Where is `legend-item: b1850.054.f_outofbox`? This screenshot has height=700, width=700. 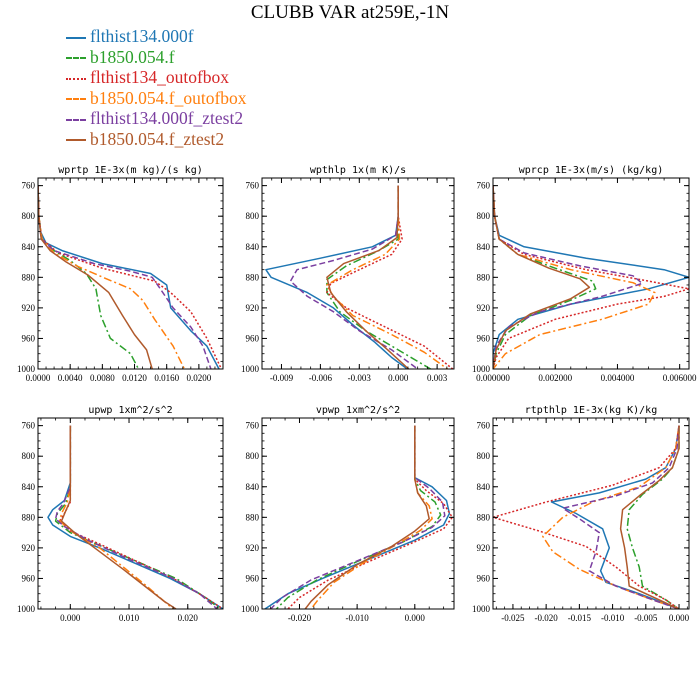
legend-item: b1850.054.f_outofbox is located at coordinates (156, 98).